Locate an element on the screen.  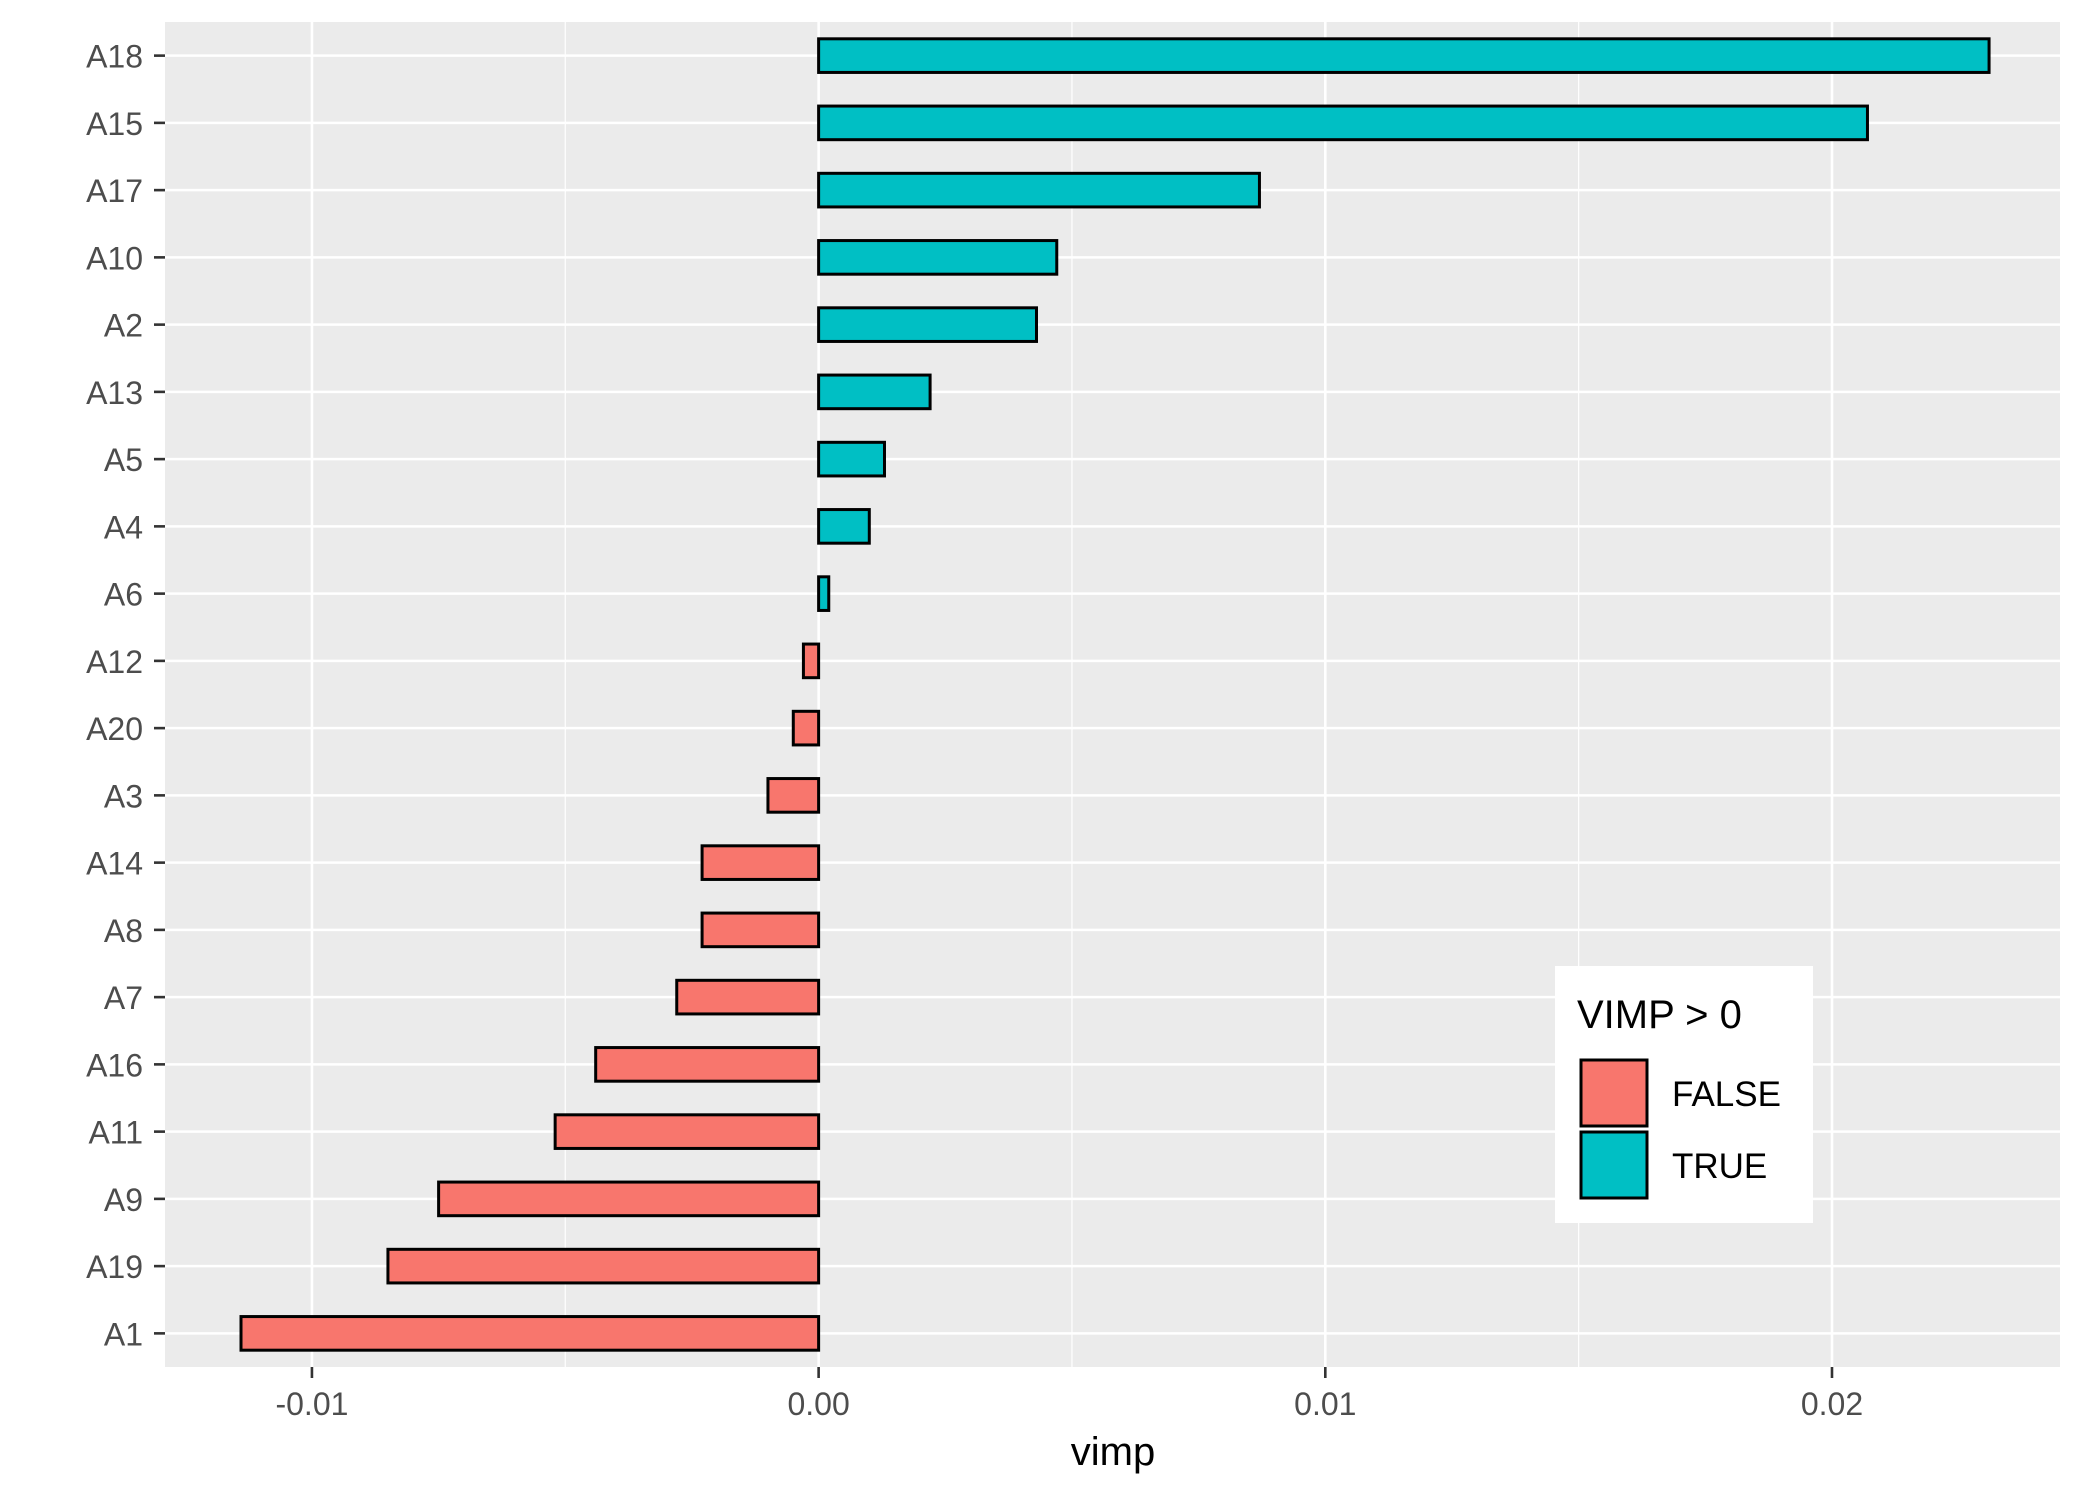
bar-a8 is located at coordinates (760, 930).